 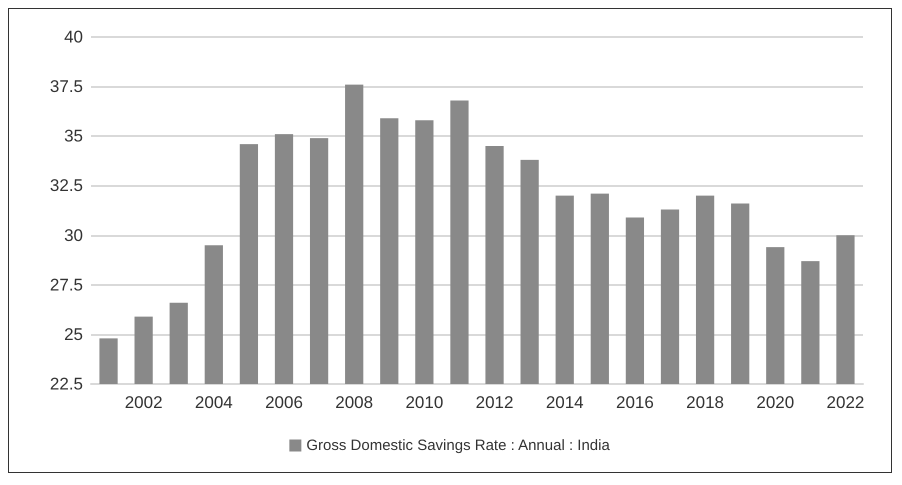 I want to click on x-tick-label: 2012, so click(x=495, y=402).